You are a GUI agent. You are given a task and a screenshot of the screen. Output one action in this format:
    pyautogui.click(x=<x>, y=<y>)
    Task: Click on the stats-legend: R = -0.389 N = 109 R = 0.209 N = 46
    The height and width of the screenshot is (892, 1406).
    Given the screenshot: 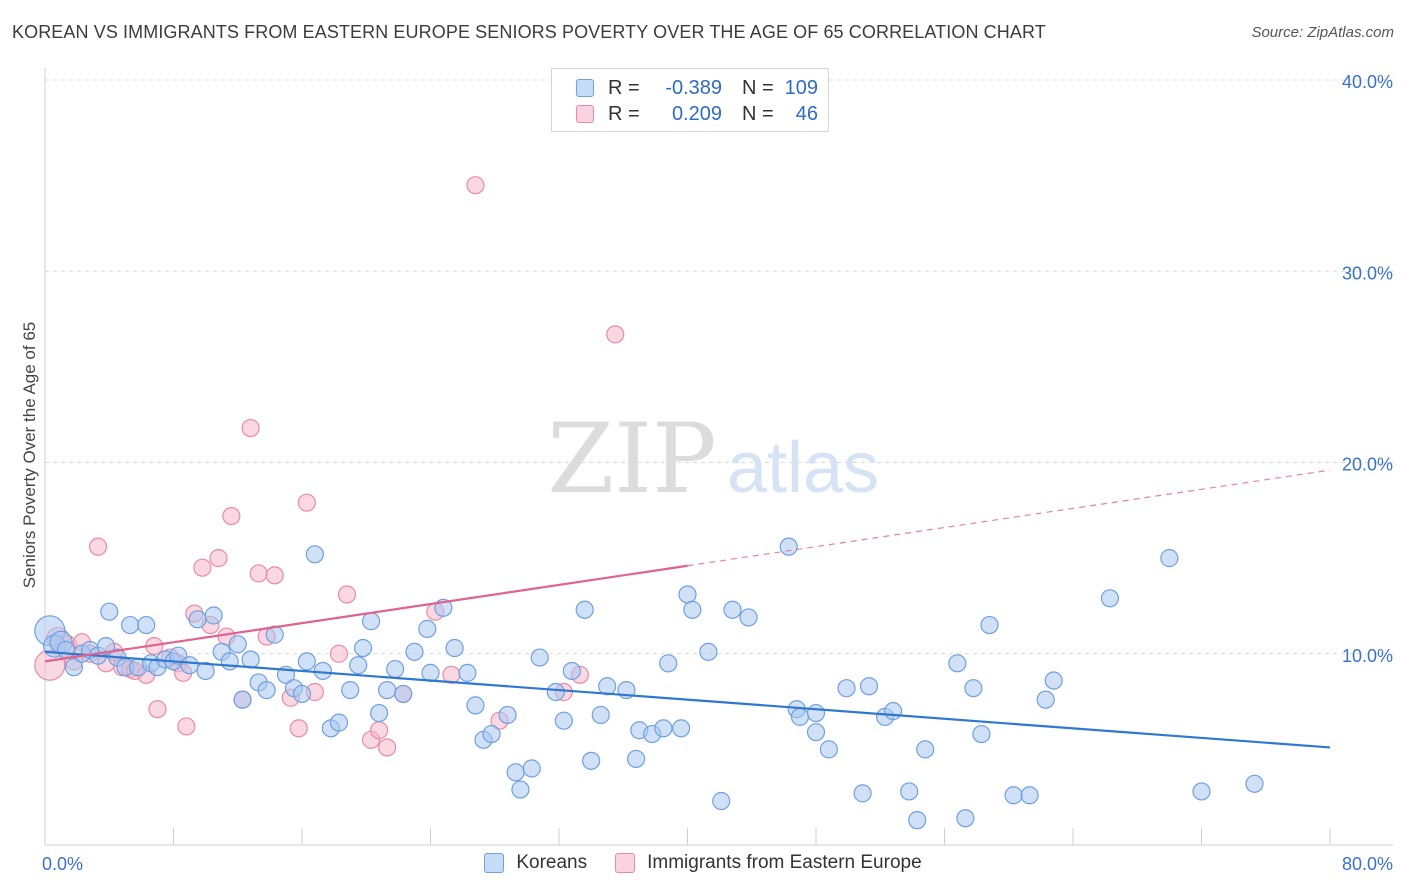 What is the action you would take?
    pyautogui.click(x=690, y=100)
    